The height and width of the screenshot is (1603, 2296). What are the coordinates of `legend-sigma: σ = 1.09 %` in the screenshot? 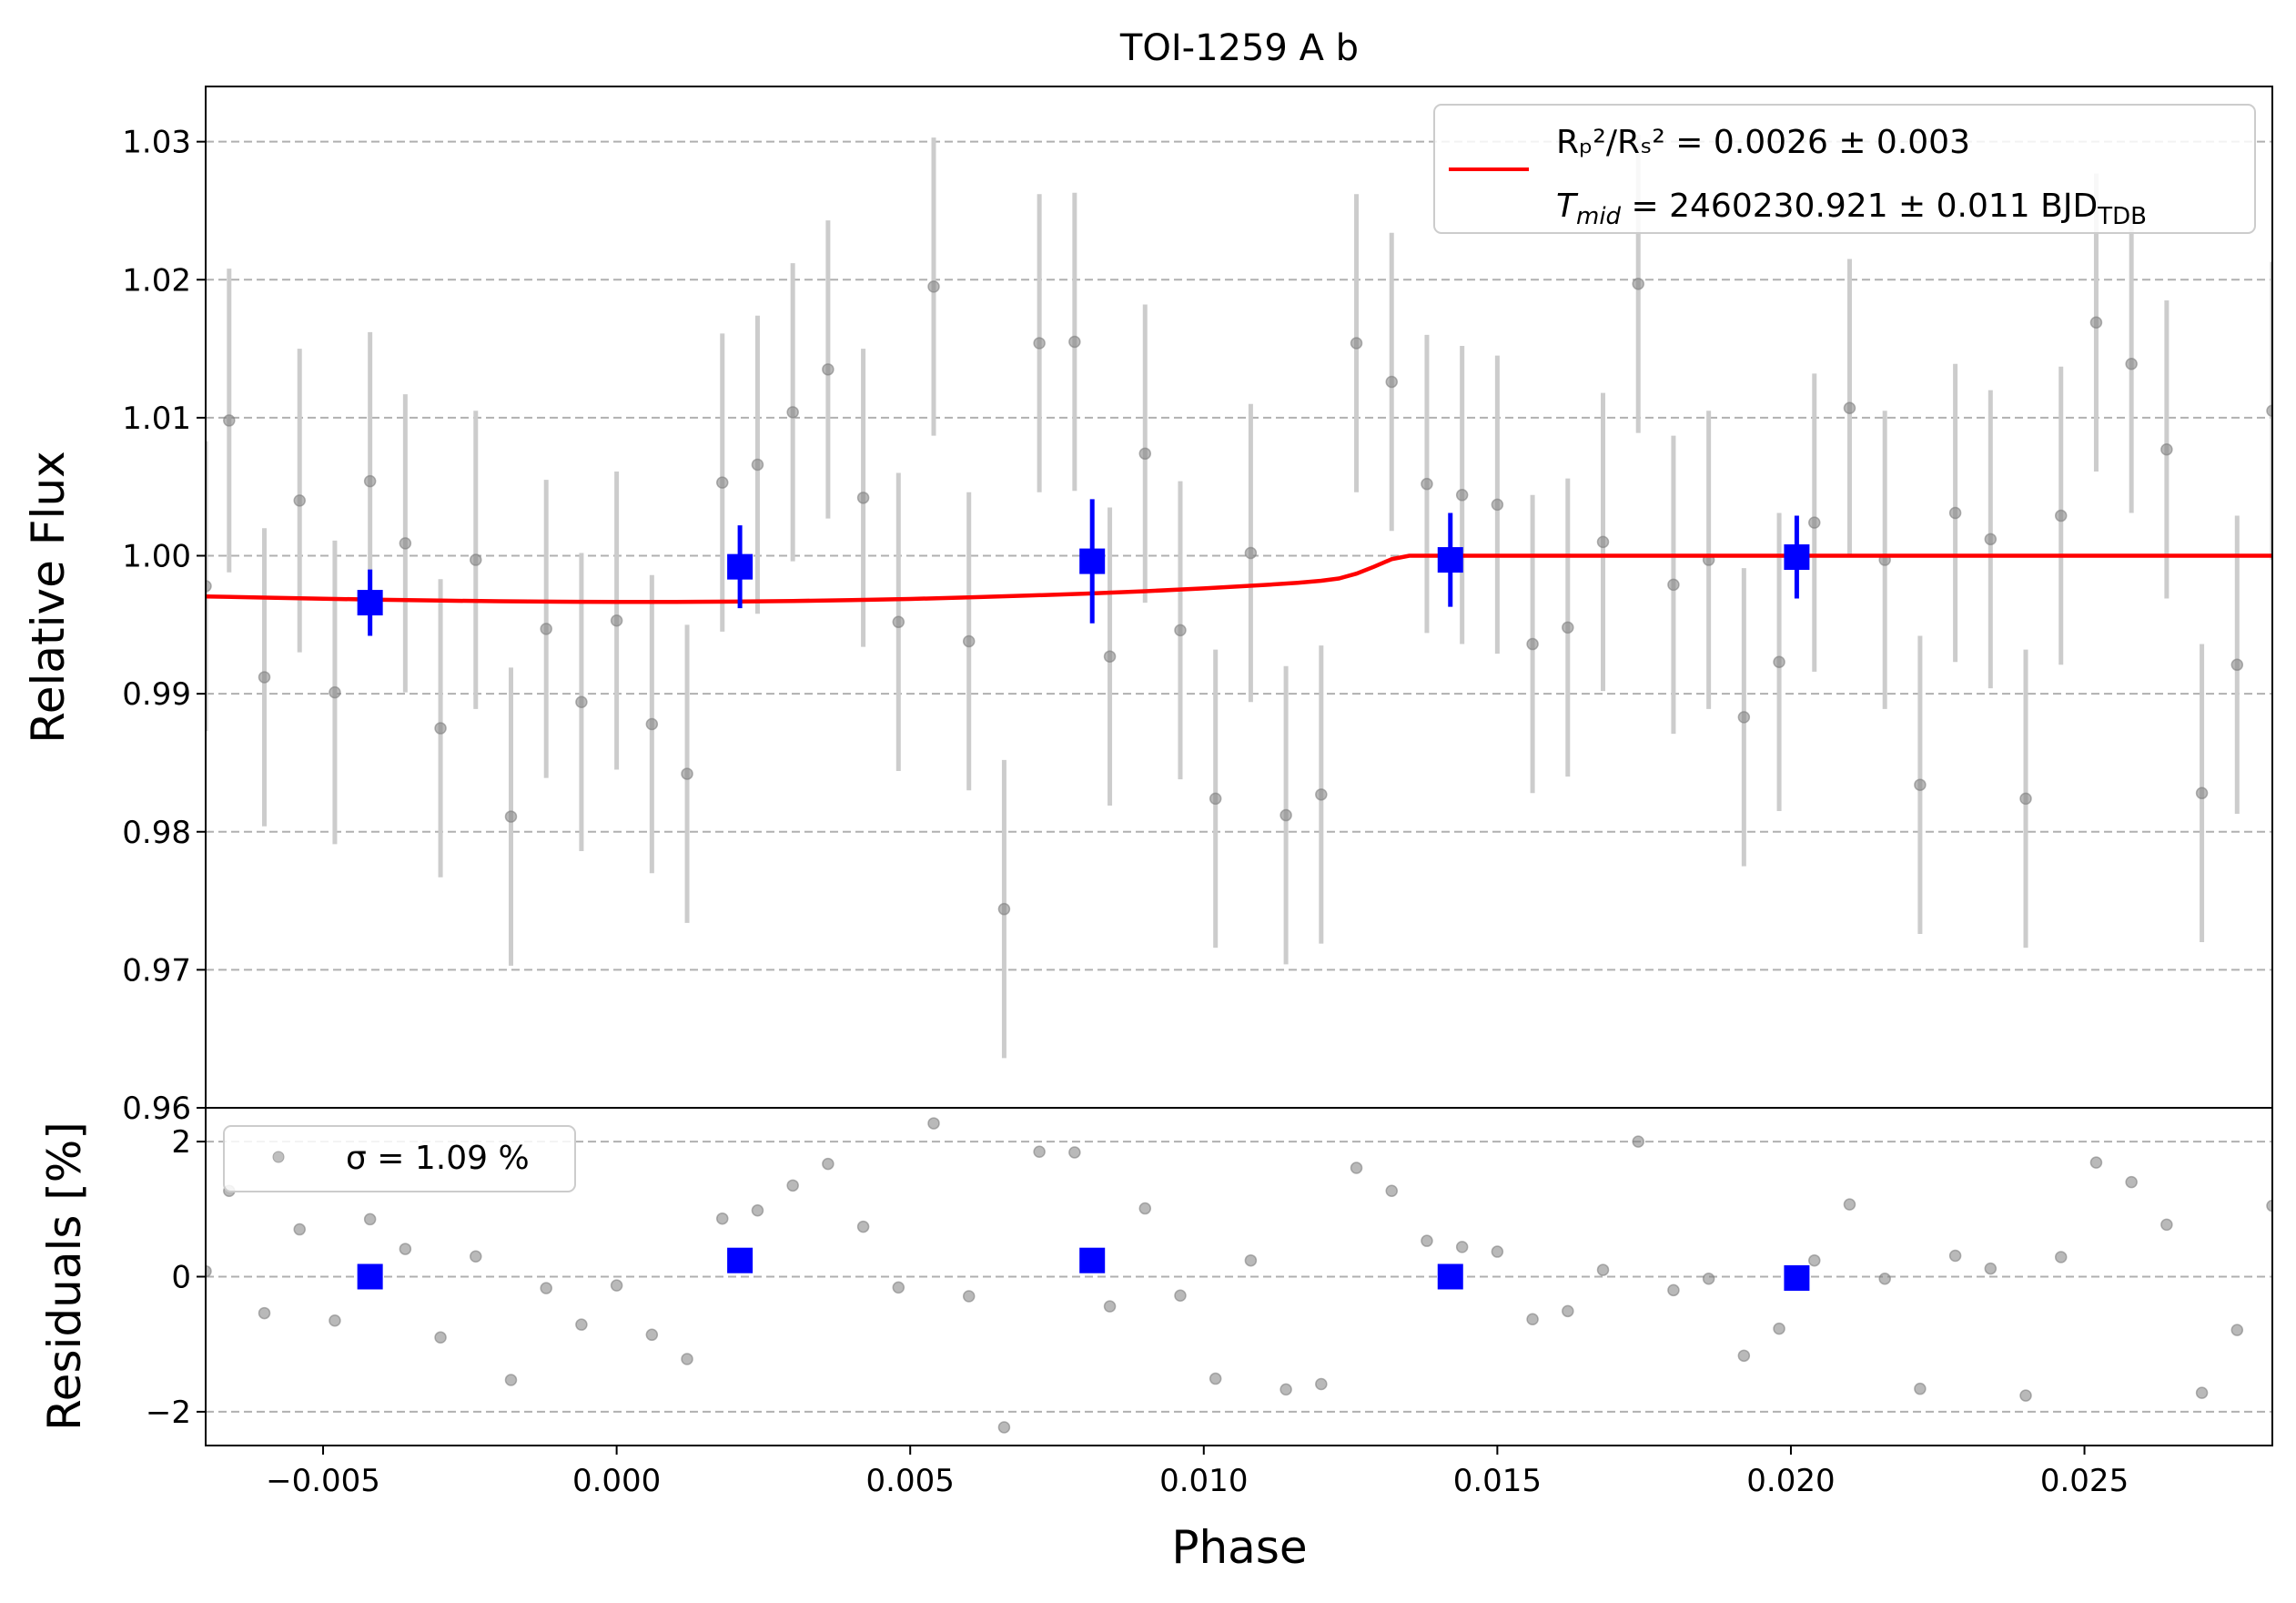 It's located at (438, 1158).